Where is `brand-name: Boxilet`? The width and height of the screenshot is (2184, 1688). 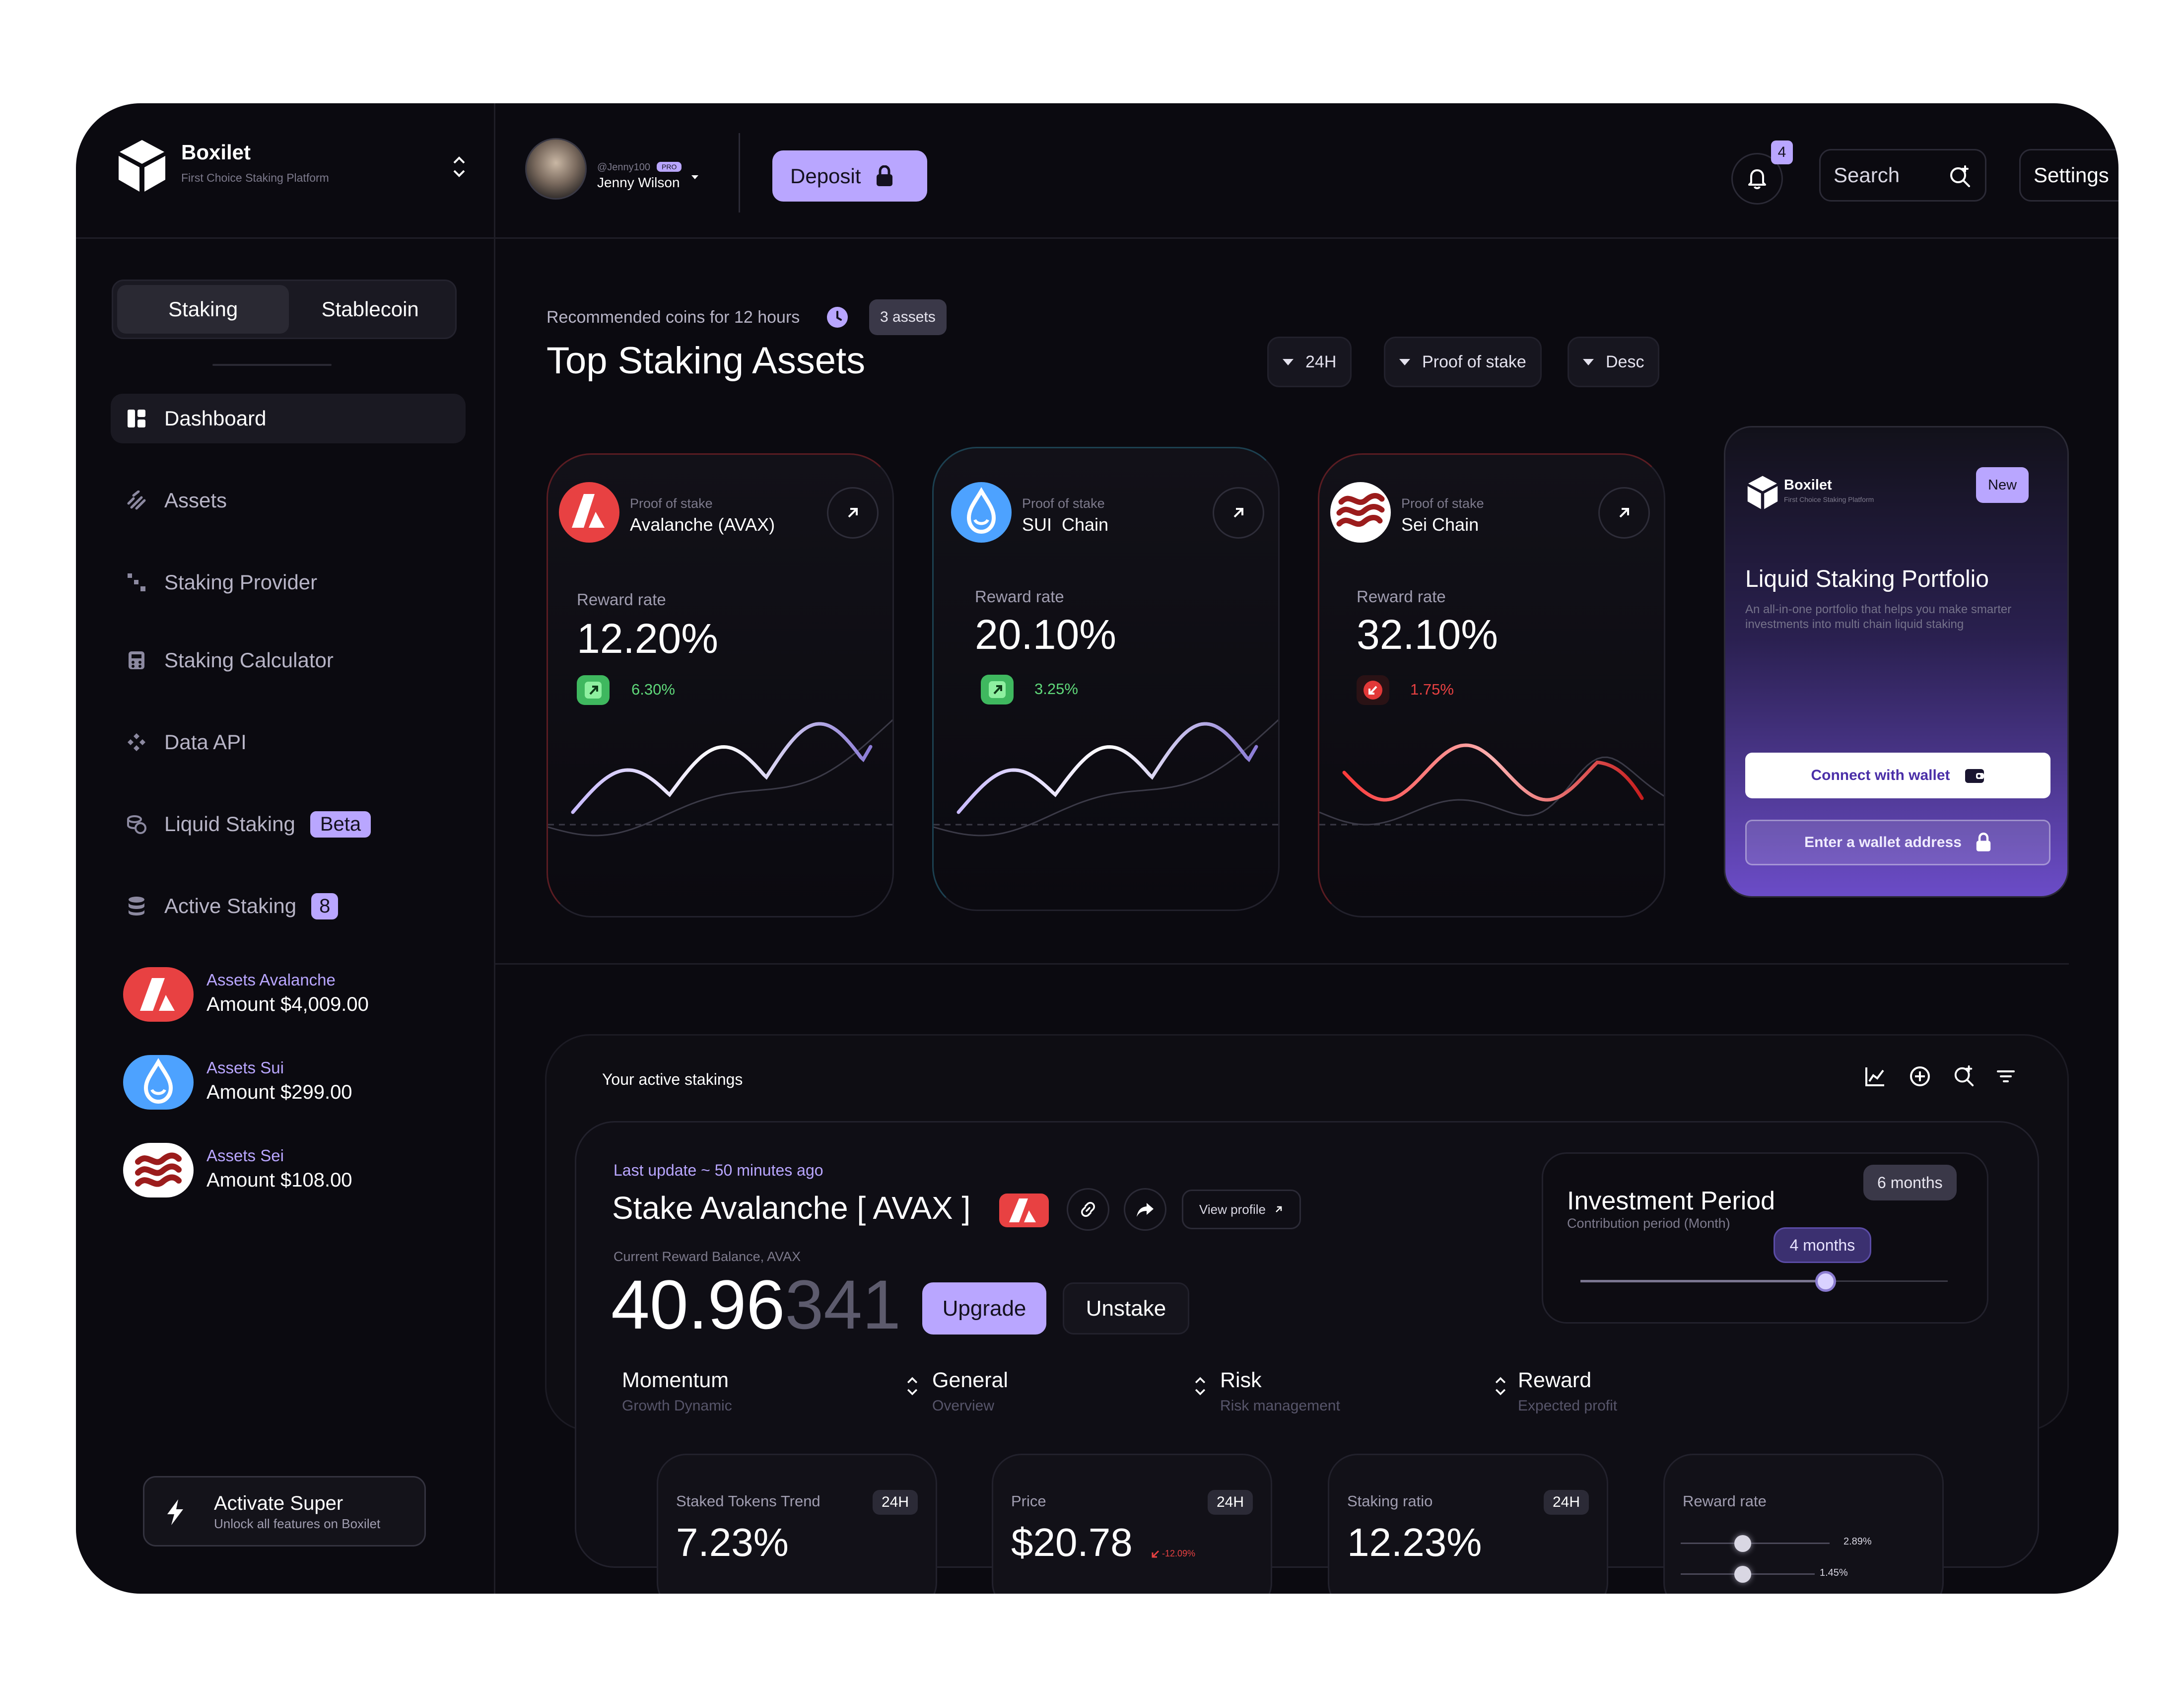
brand-name: Boxilet is located at coordinates (216, 152).